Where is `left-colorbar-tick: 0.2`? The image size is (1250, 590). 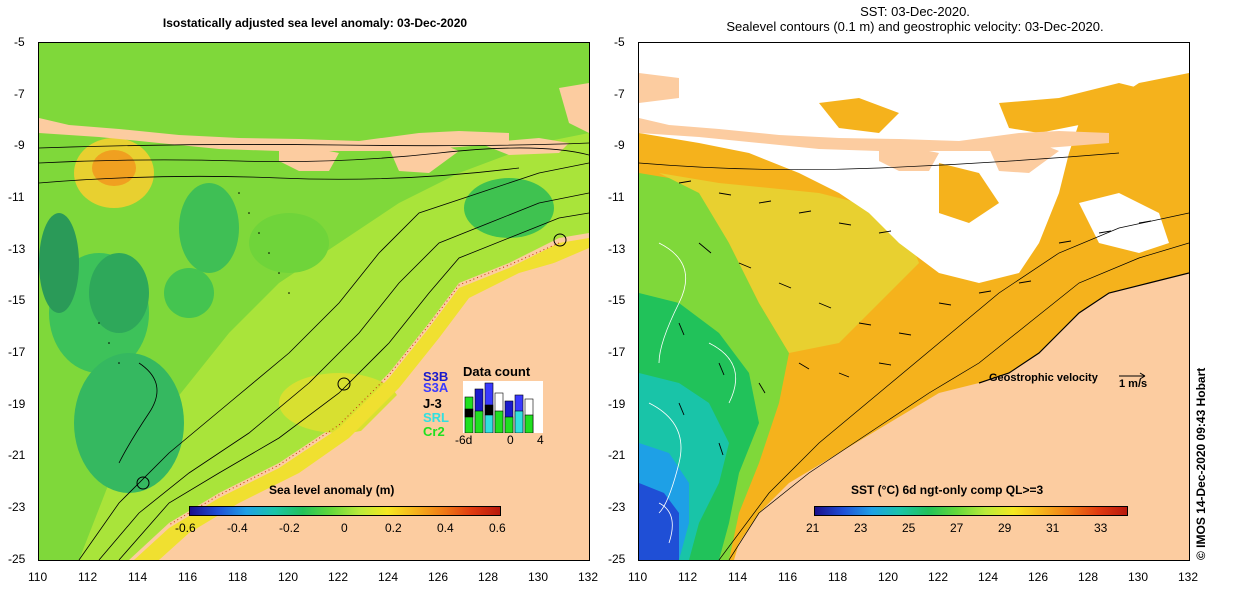
left-colorbar-tick: 0.2 is located at coordinates (393, 528).